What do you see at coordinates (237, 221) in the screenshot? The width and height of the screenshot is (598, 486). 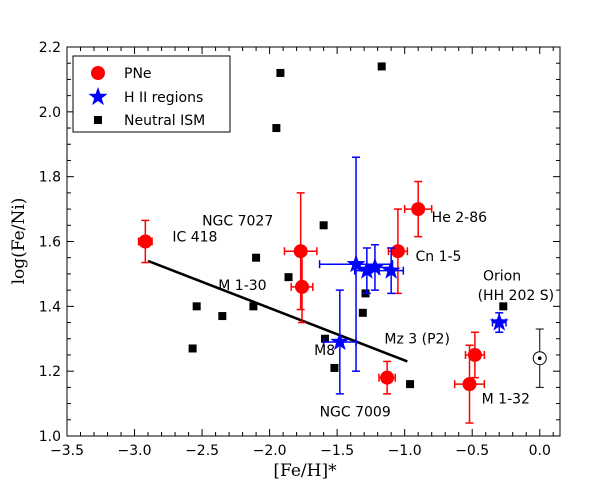 I see `object-label: NGC 7027` at bounding box center [237, 221].